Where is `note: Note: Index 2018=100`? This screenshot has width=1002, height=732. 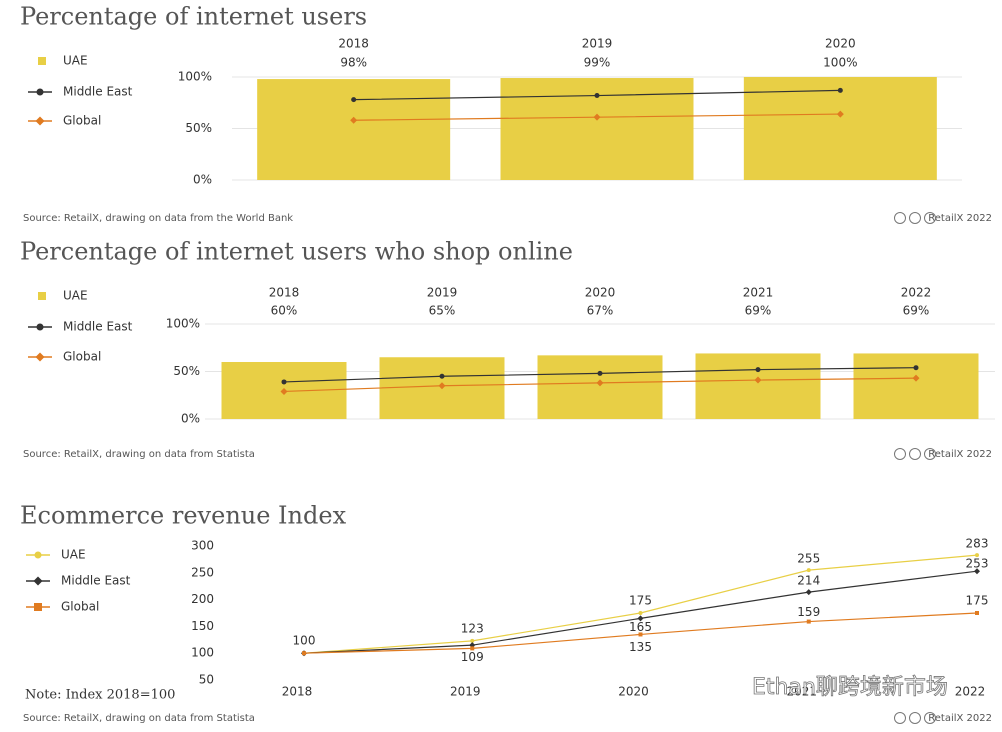
note: Note: Index 2018=100 is located at coordinates (100, 695).